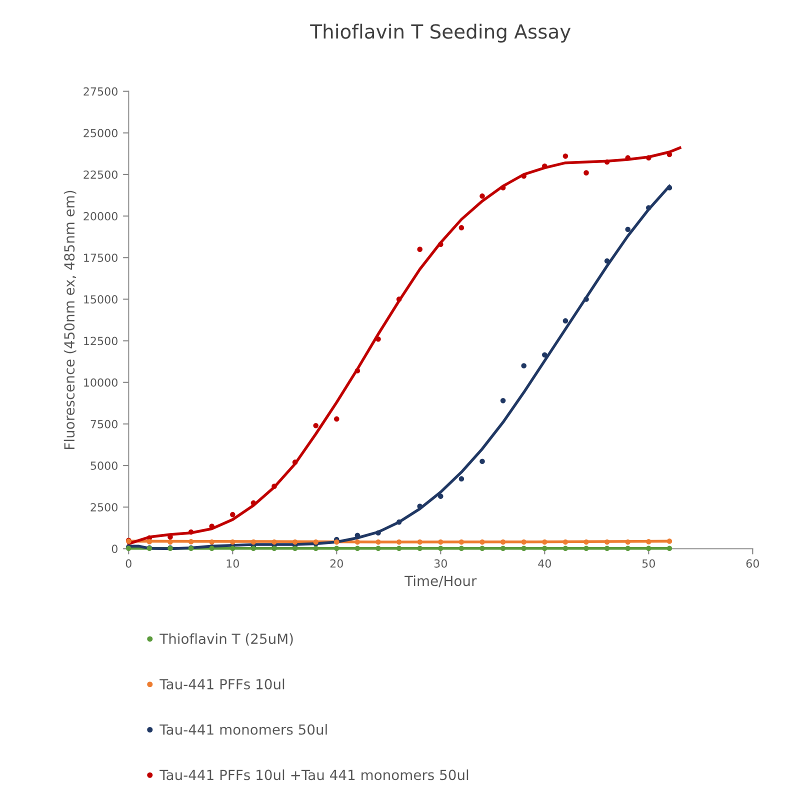 The width and height of the screenshot is (799, 801). I want to click on x-tick-label: 20, so click(336, 563).